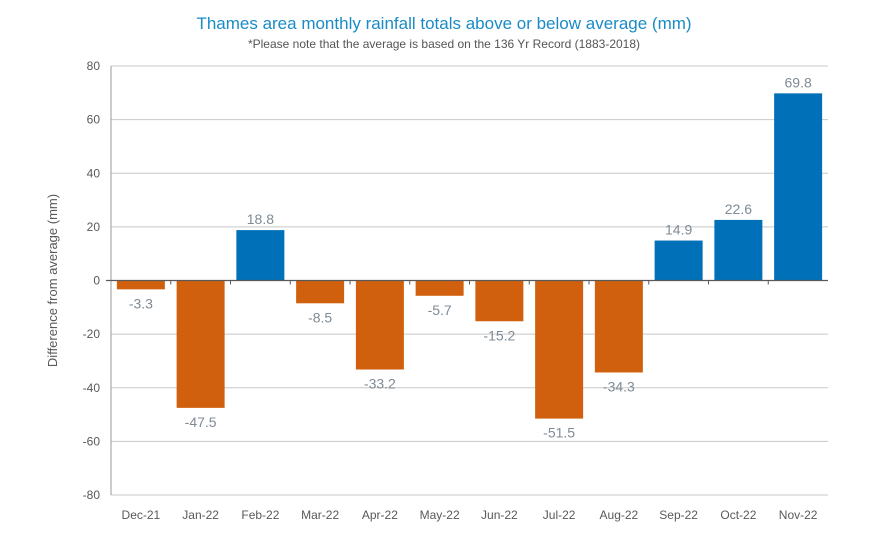 Image resolution: width=888 pixels, height=545 pixels. What do you see at coordinates (200, 515) in the screenshot?
I see `x-tick-label: Jan-22` at bounding box center [200, 515].